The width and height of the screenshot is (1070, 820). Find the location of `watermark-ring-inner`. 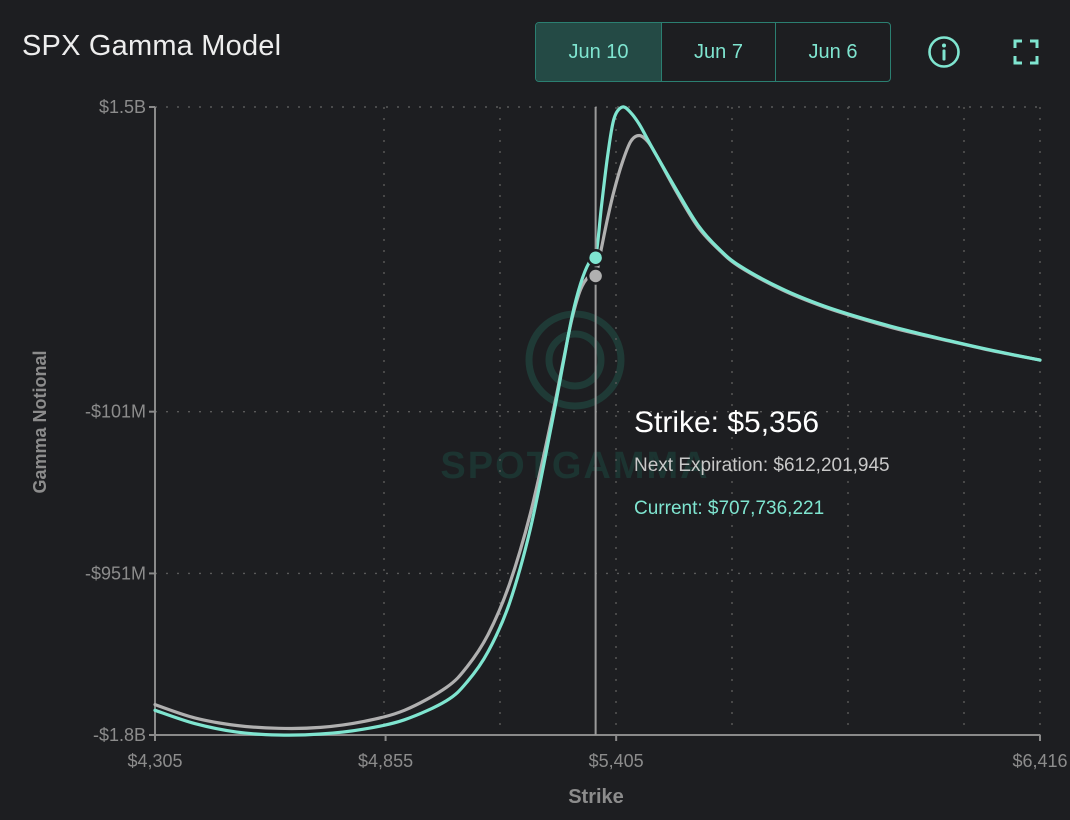

watermark-ring-inner is located at coordinates (575, 360).